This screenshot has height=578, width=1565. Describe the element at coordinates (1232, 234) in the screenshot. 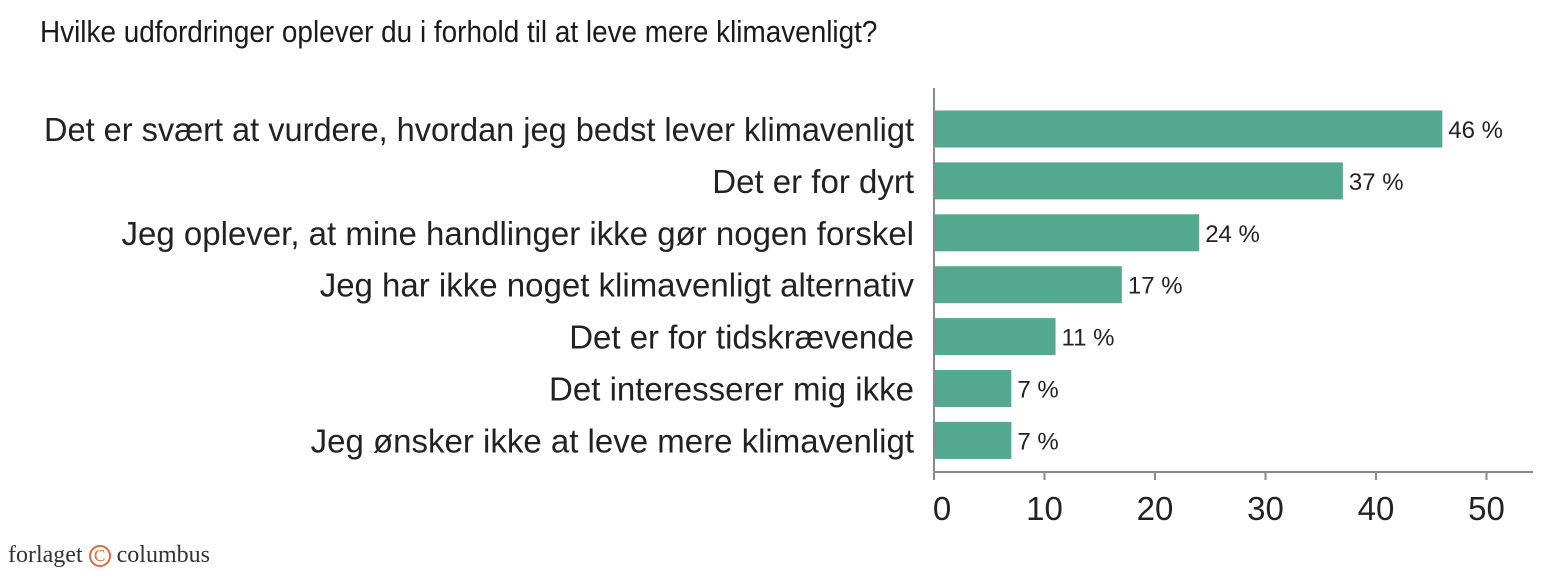

I see `value-label: 24 %` at that location.